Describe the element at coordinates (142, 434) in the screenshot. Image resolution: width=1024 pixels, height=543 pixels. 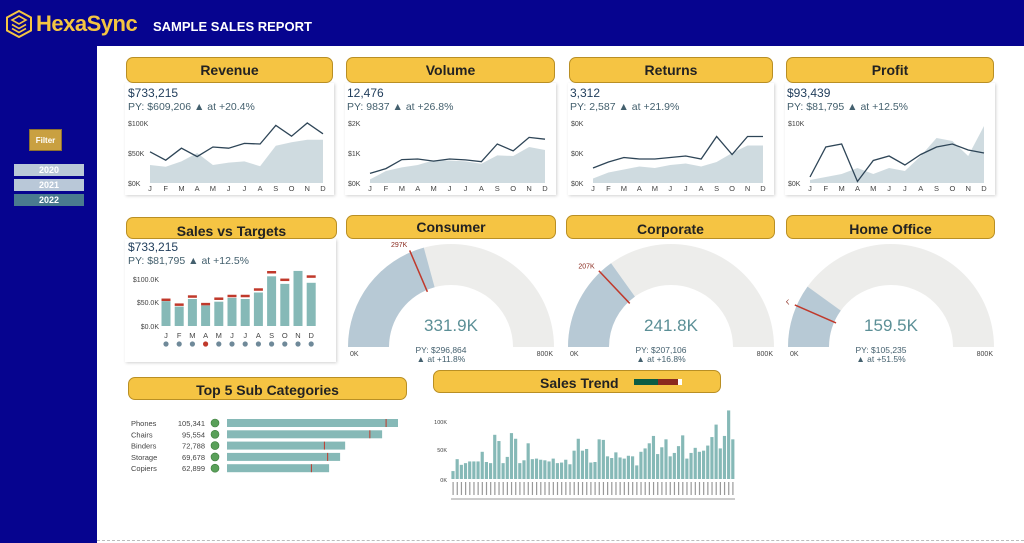
I see `subcategory-name: Chairs` at that location.